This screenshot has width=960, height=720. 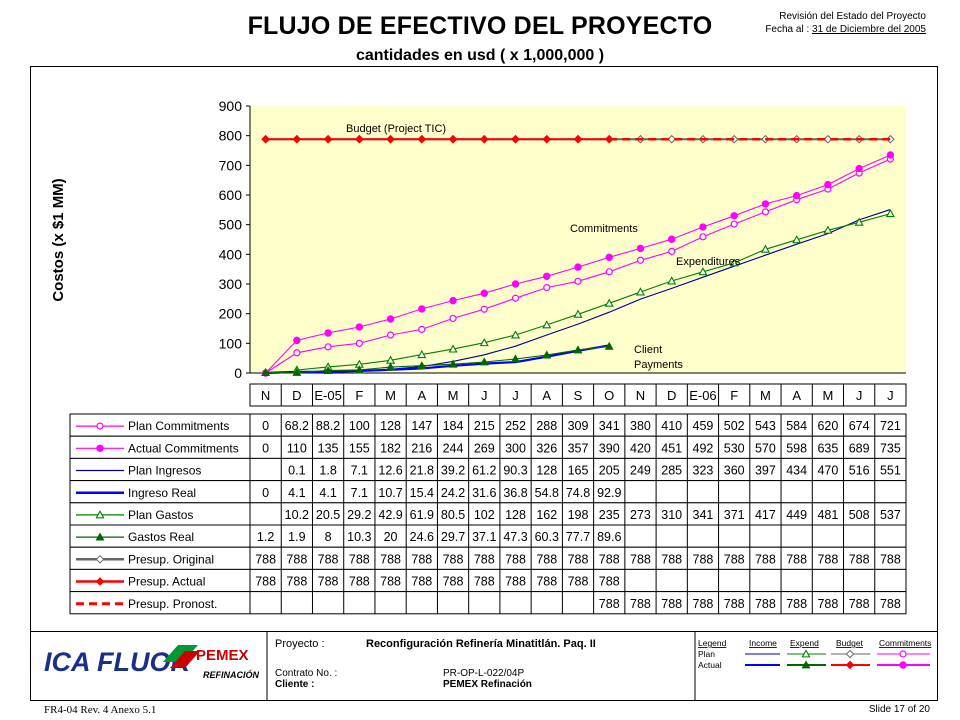 What do you see at coordinates (100, 710) in the screenshot?
I see `form-id: FR4-04 Rev. 4 Anexo 5.1` at bounding box center [100, 710].